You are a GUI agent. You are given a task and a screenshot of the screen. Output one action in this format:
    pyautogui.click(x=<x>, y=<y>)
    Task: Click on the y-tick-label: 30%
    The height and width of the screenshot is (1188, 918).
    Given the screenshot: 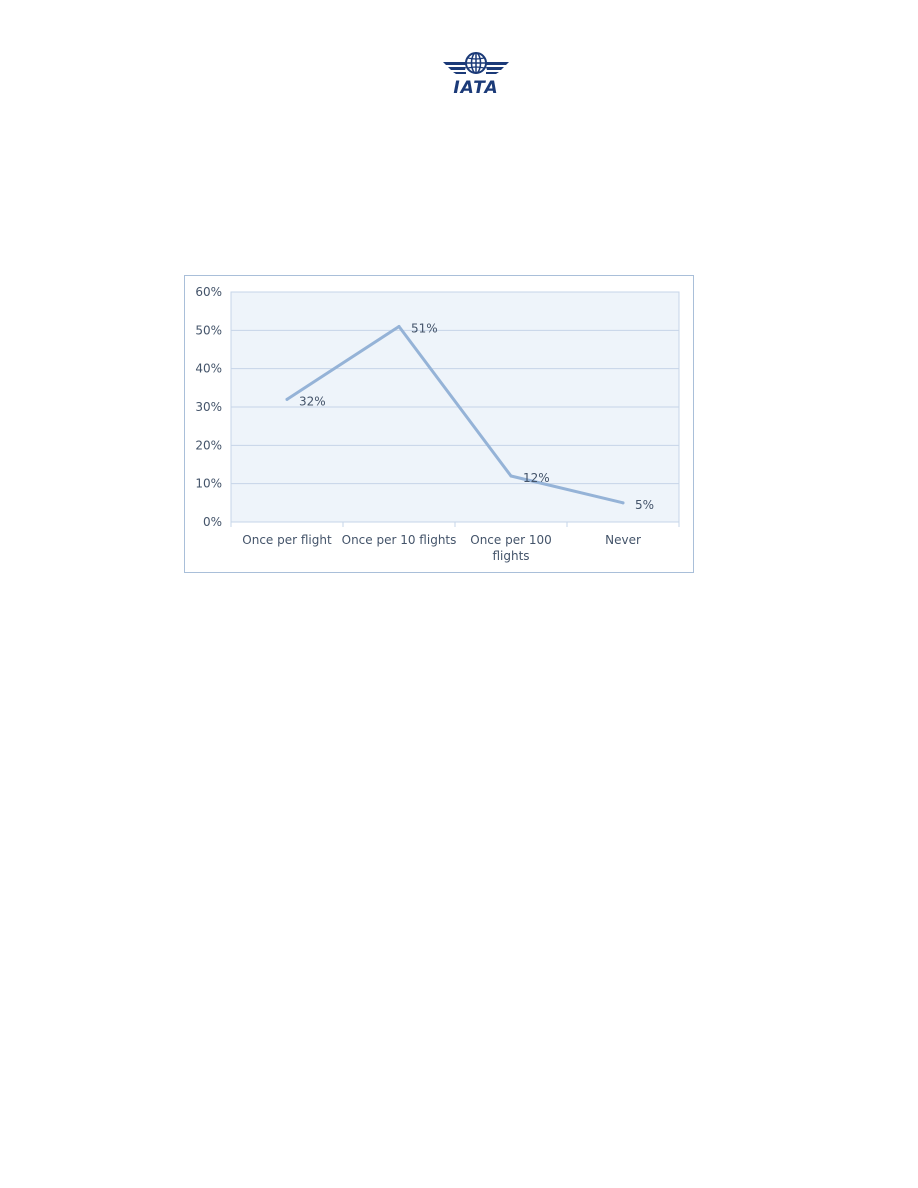 What is the action you would take?
    pyautogui.click(x=208, y=407)
    